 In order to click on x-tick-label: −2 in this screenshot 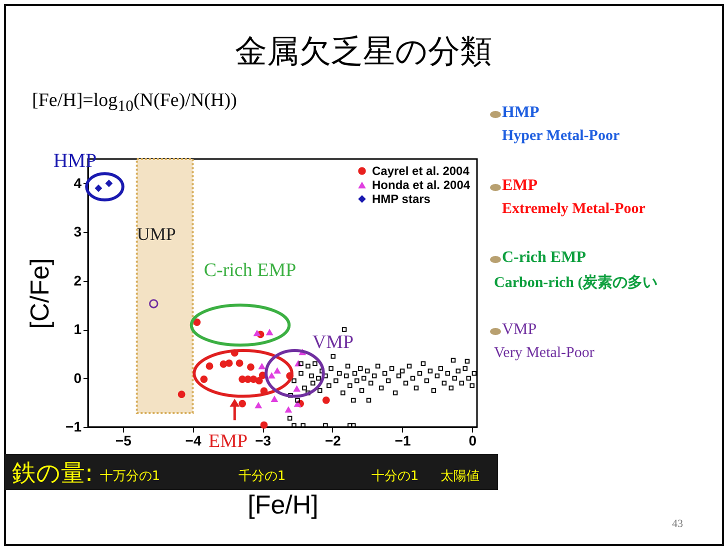, I will do `click(333, 440)`.